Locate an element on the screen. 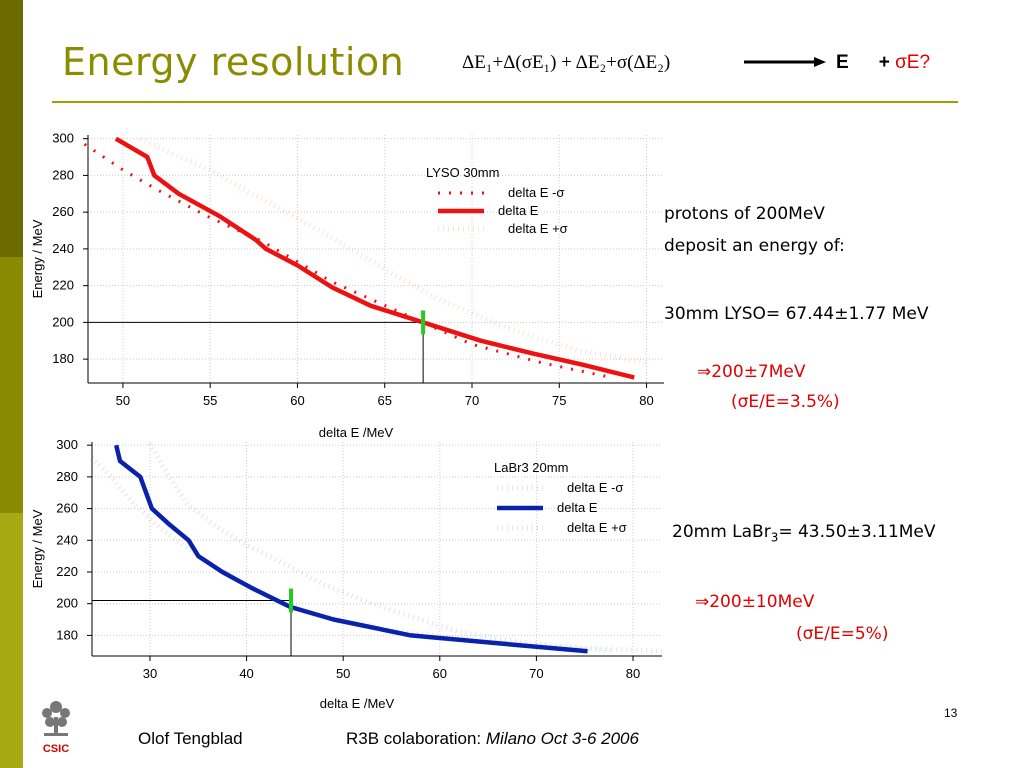 Image resolution: width=1024 pixels, height=768 pixels. lyso-y-tick-label-280: 280 is located at coordinates (63, 174).